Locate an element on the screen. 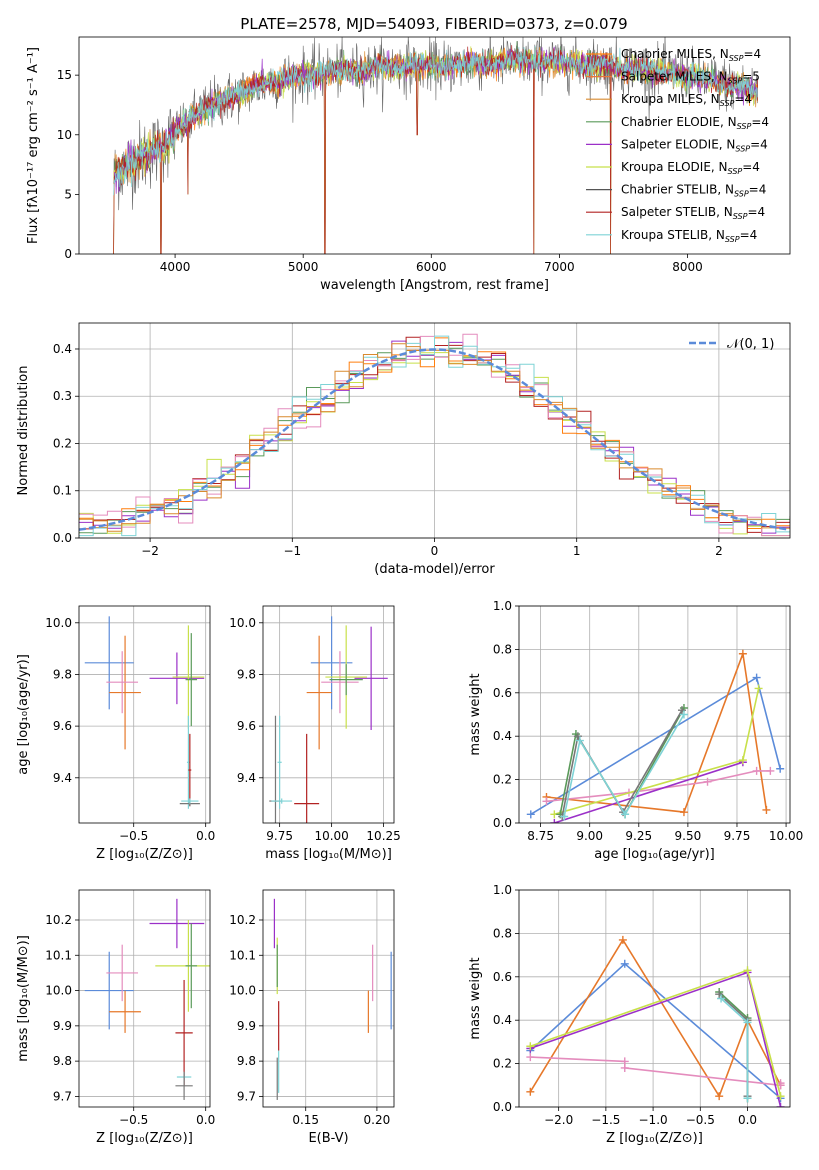 This screenshot has height=1170, width=819. legend-label-suffix: =5 is located at coordinates (751, 77).